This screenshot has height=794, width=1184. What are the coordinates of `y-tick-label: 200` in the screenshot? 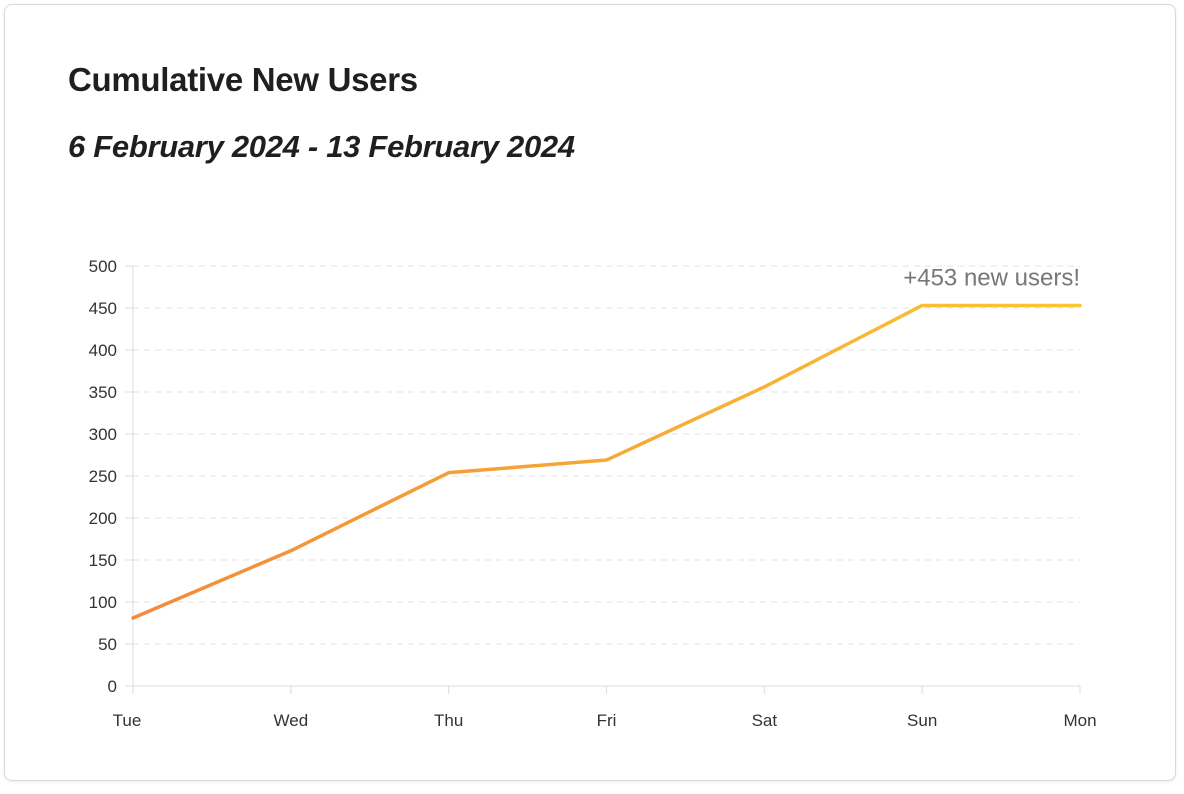 It's located at (103, 518).